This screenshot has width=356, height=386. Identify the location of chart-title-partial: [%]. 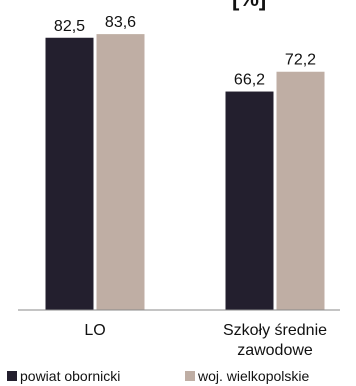
(249, 5).